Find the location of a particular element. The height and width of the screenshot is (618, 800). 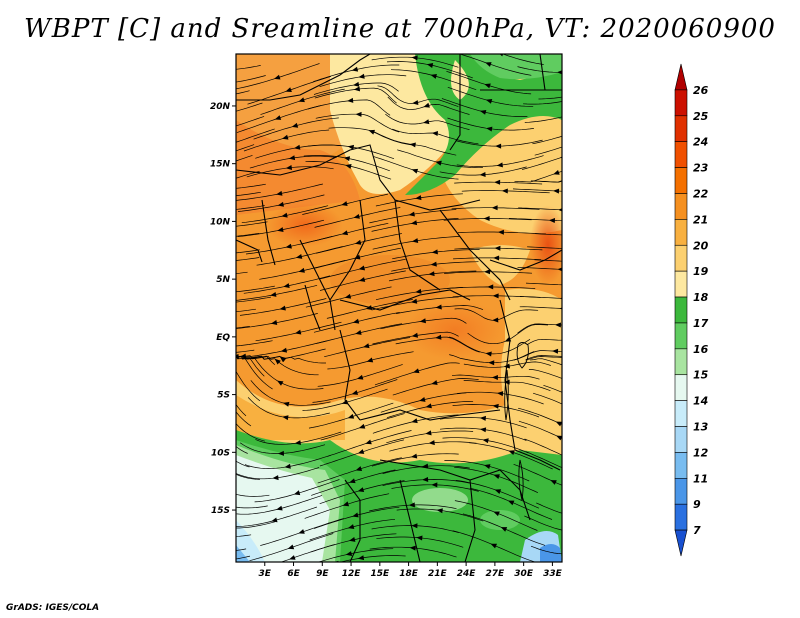

lat-label: EQ is located at coordinates (223, 338).